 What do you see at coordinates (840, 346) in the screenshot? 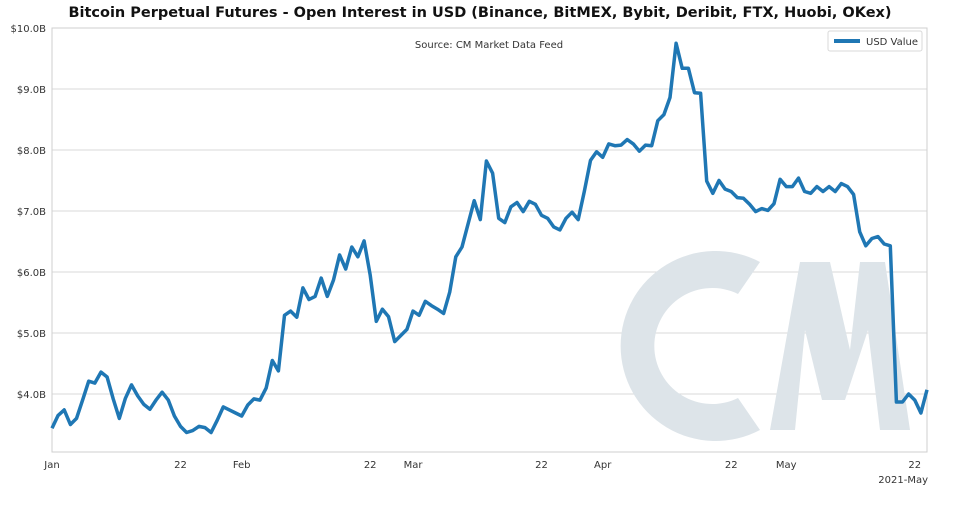
I see `watermark-m` at bounding box center [840, 346].